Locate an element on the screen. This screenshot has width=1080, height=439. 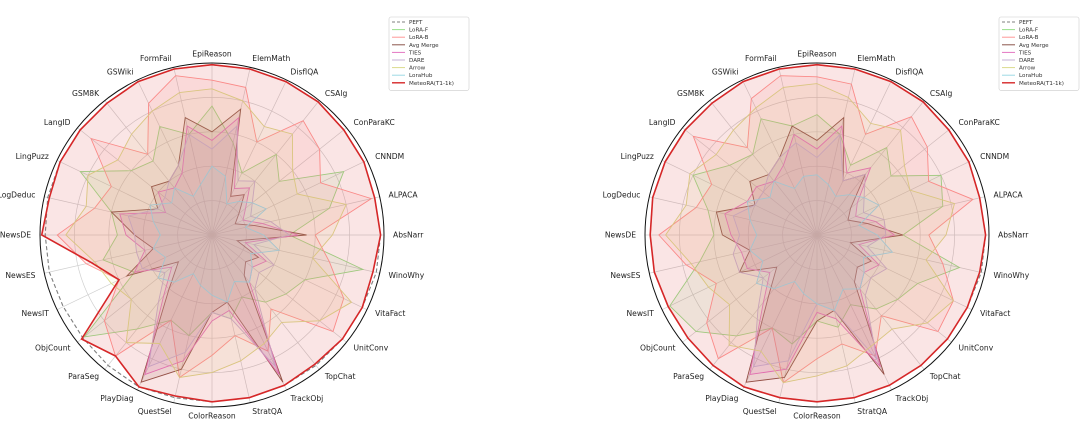
axis-label: QuestSel is located at coordinates (760, 411).